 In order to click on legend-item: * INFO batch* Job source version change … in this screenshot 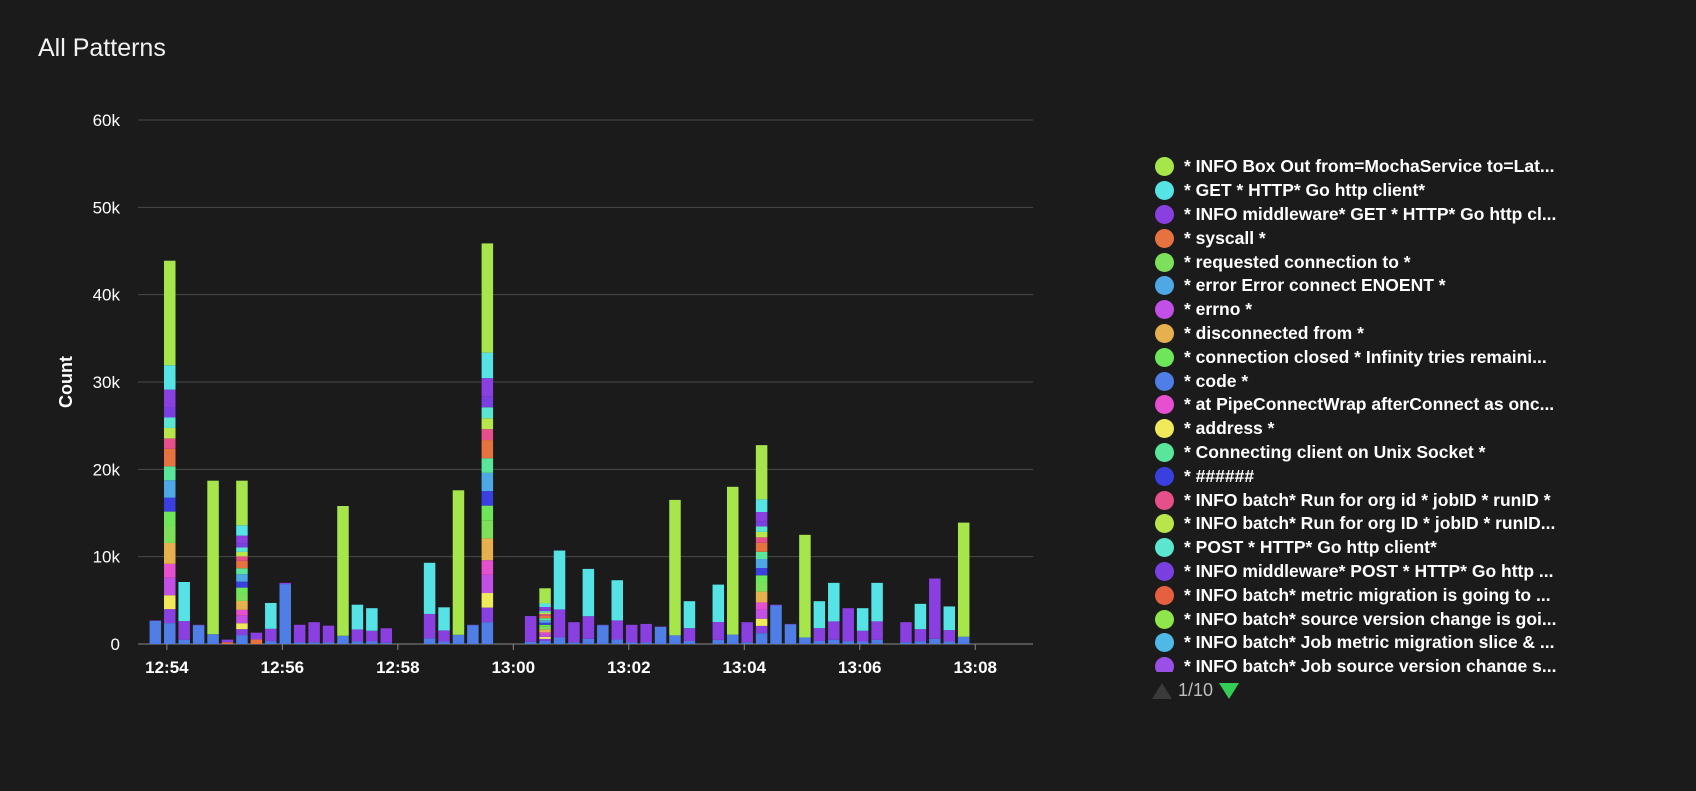, I will do `click(1390, 663)`.